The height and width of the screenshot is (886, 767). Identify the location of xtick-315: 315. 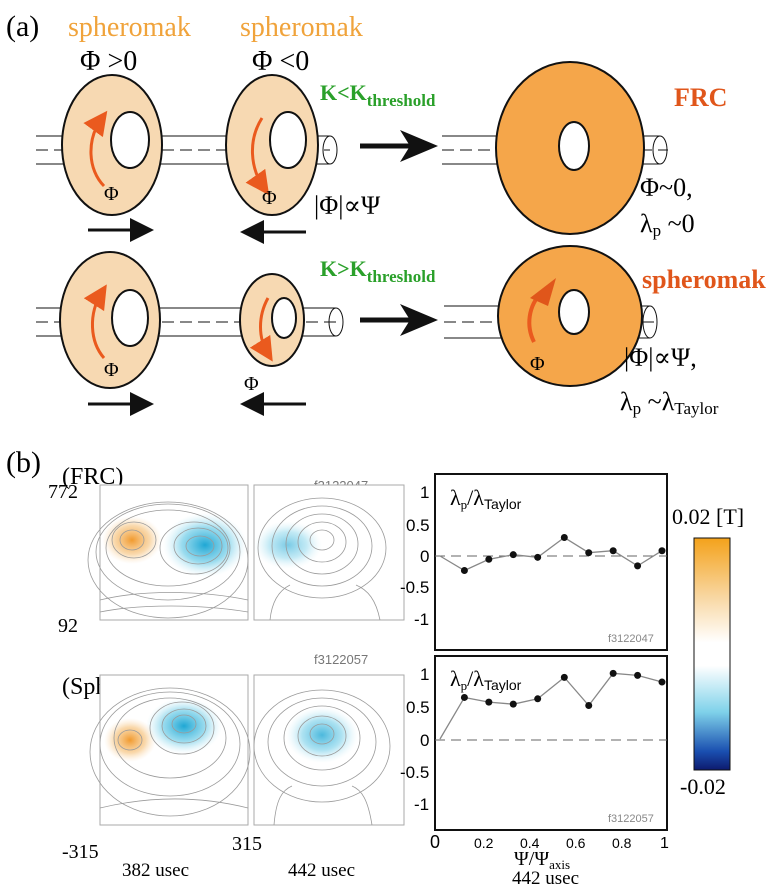
(247, 844).